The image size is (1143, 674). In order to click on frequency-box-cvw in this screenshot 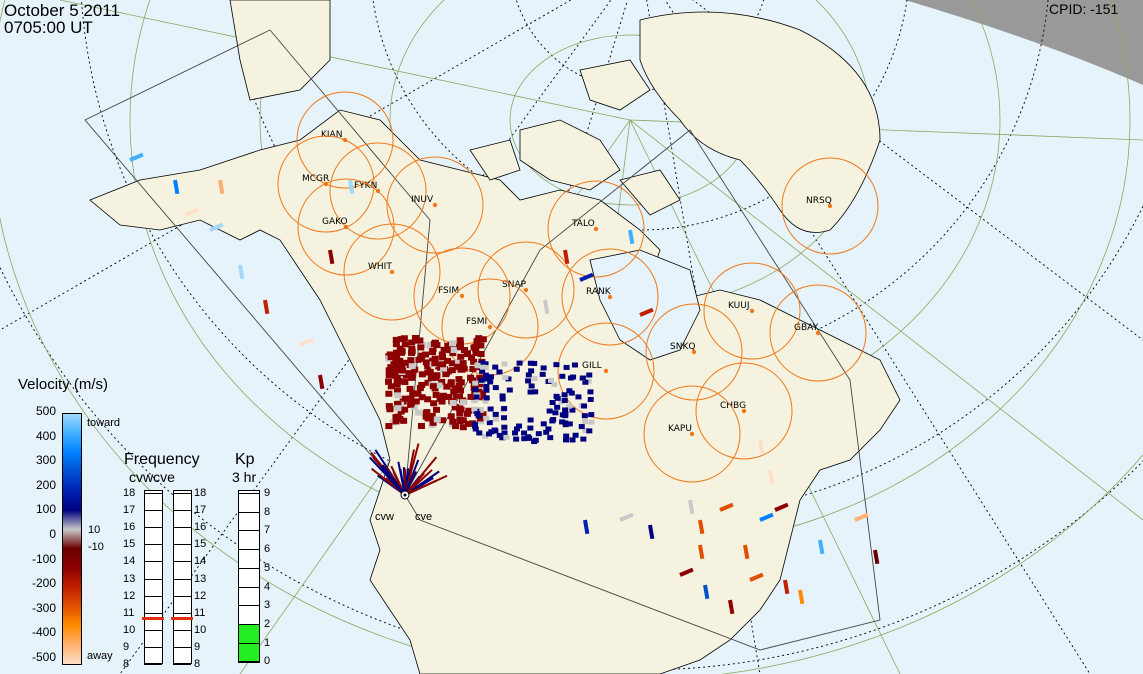, I will do `click(153, 577)`.